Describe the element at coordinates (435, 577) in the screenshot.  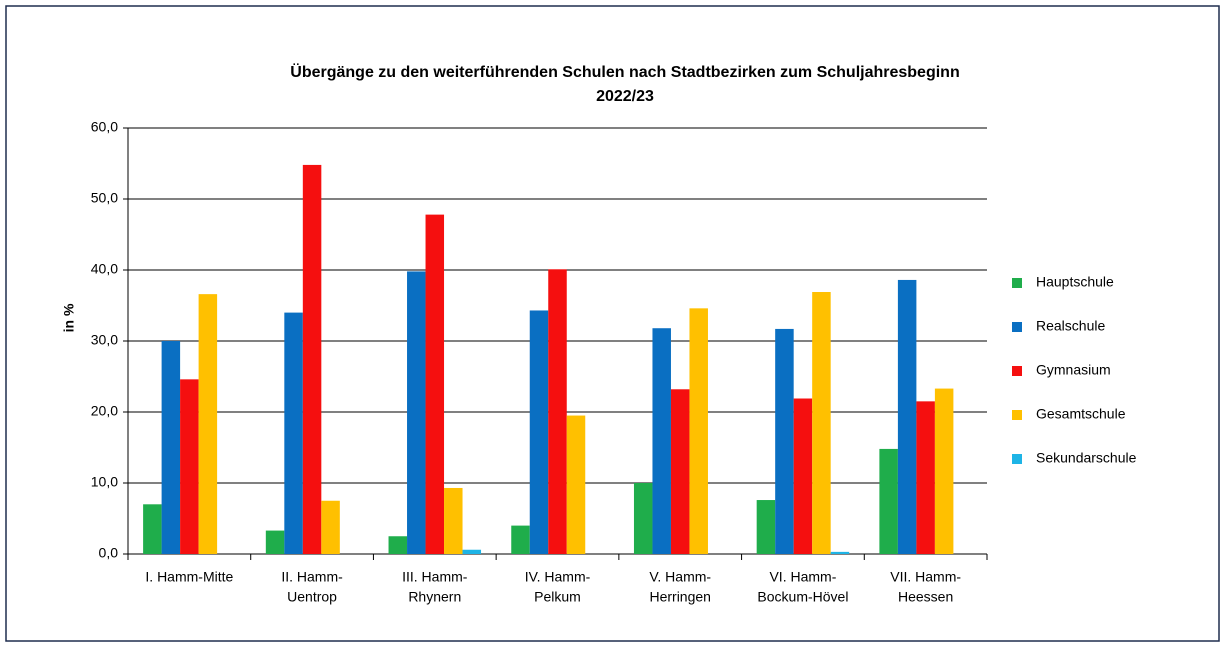
I see `x-tick-label: III. Hamm-` at that location.